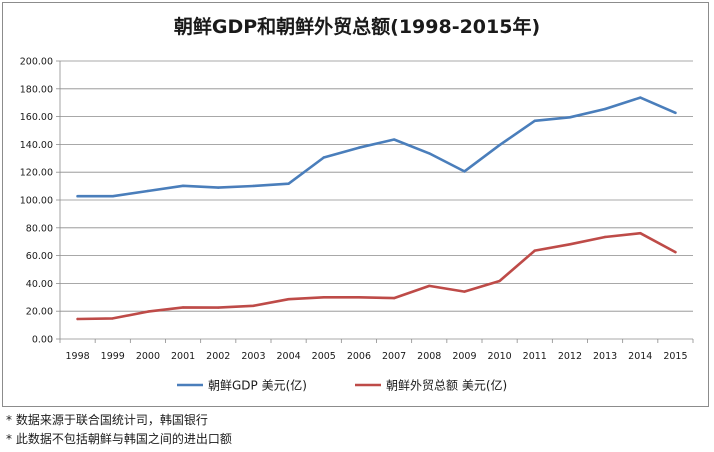  I want to click on y-tick-label-8: 160.00, so click(36, 117).